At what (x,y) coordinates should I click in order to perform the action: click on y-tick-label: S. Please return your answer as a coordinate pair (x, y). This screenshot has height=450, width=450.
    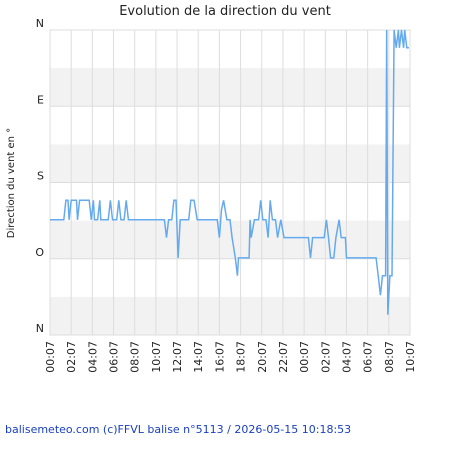
    Looking at the image, I should click on (40, 176).